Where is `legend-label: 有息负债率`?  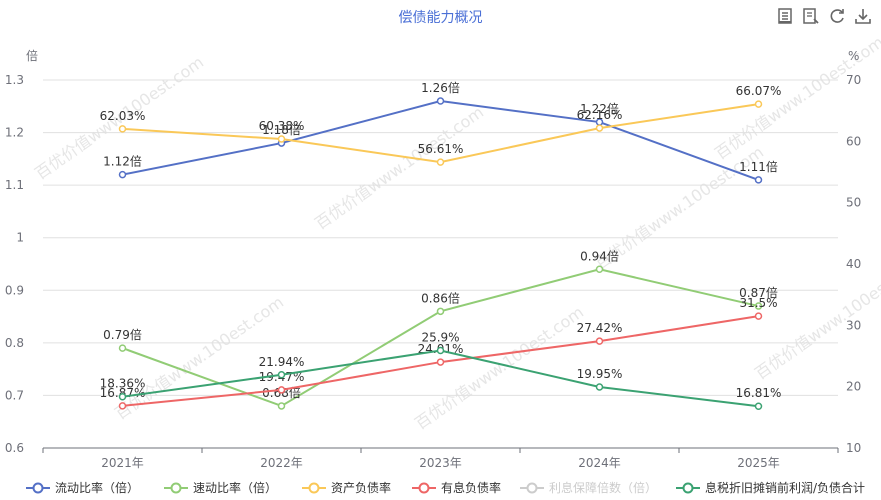
legend-label: 有息负债率 is located at coordinates (471, 487).